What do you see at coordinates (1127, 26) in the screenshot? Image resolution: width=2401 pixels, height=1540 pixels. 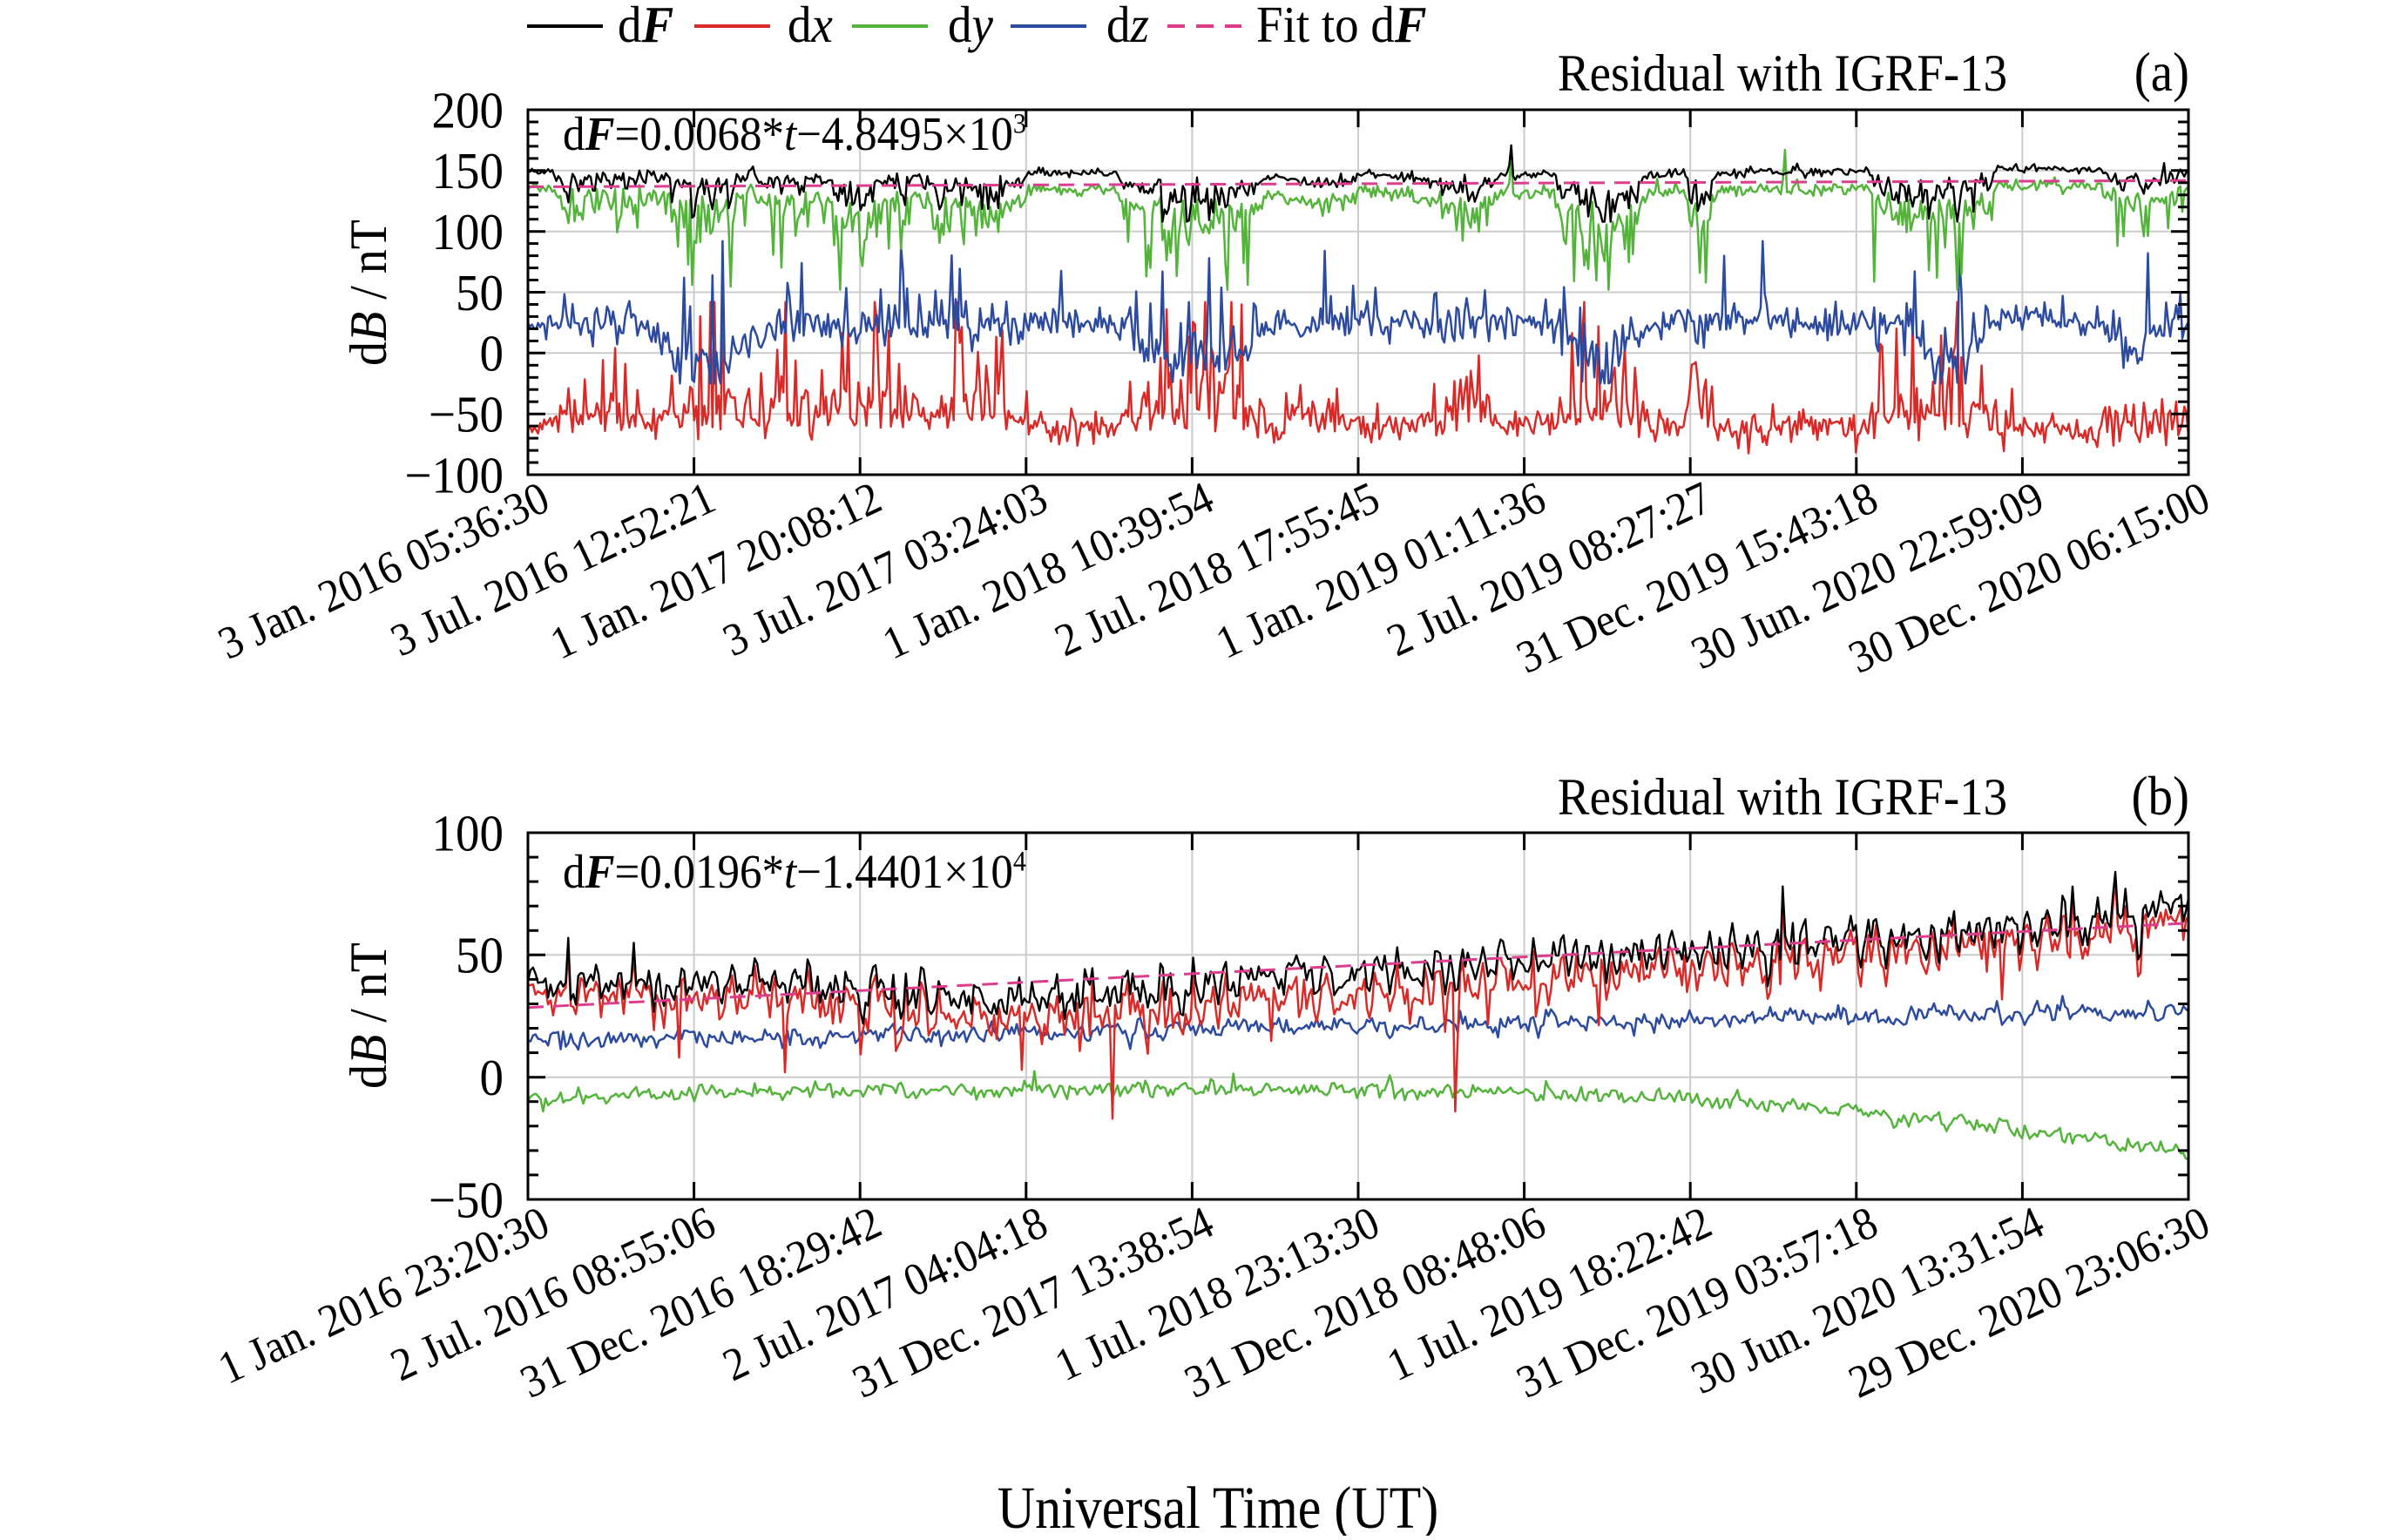 I see `svg-text: dz` at bounding box center [1127, 26].